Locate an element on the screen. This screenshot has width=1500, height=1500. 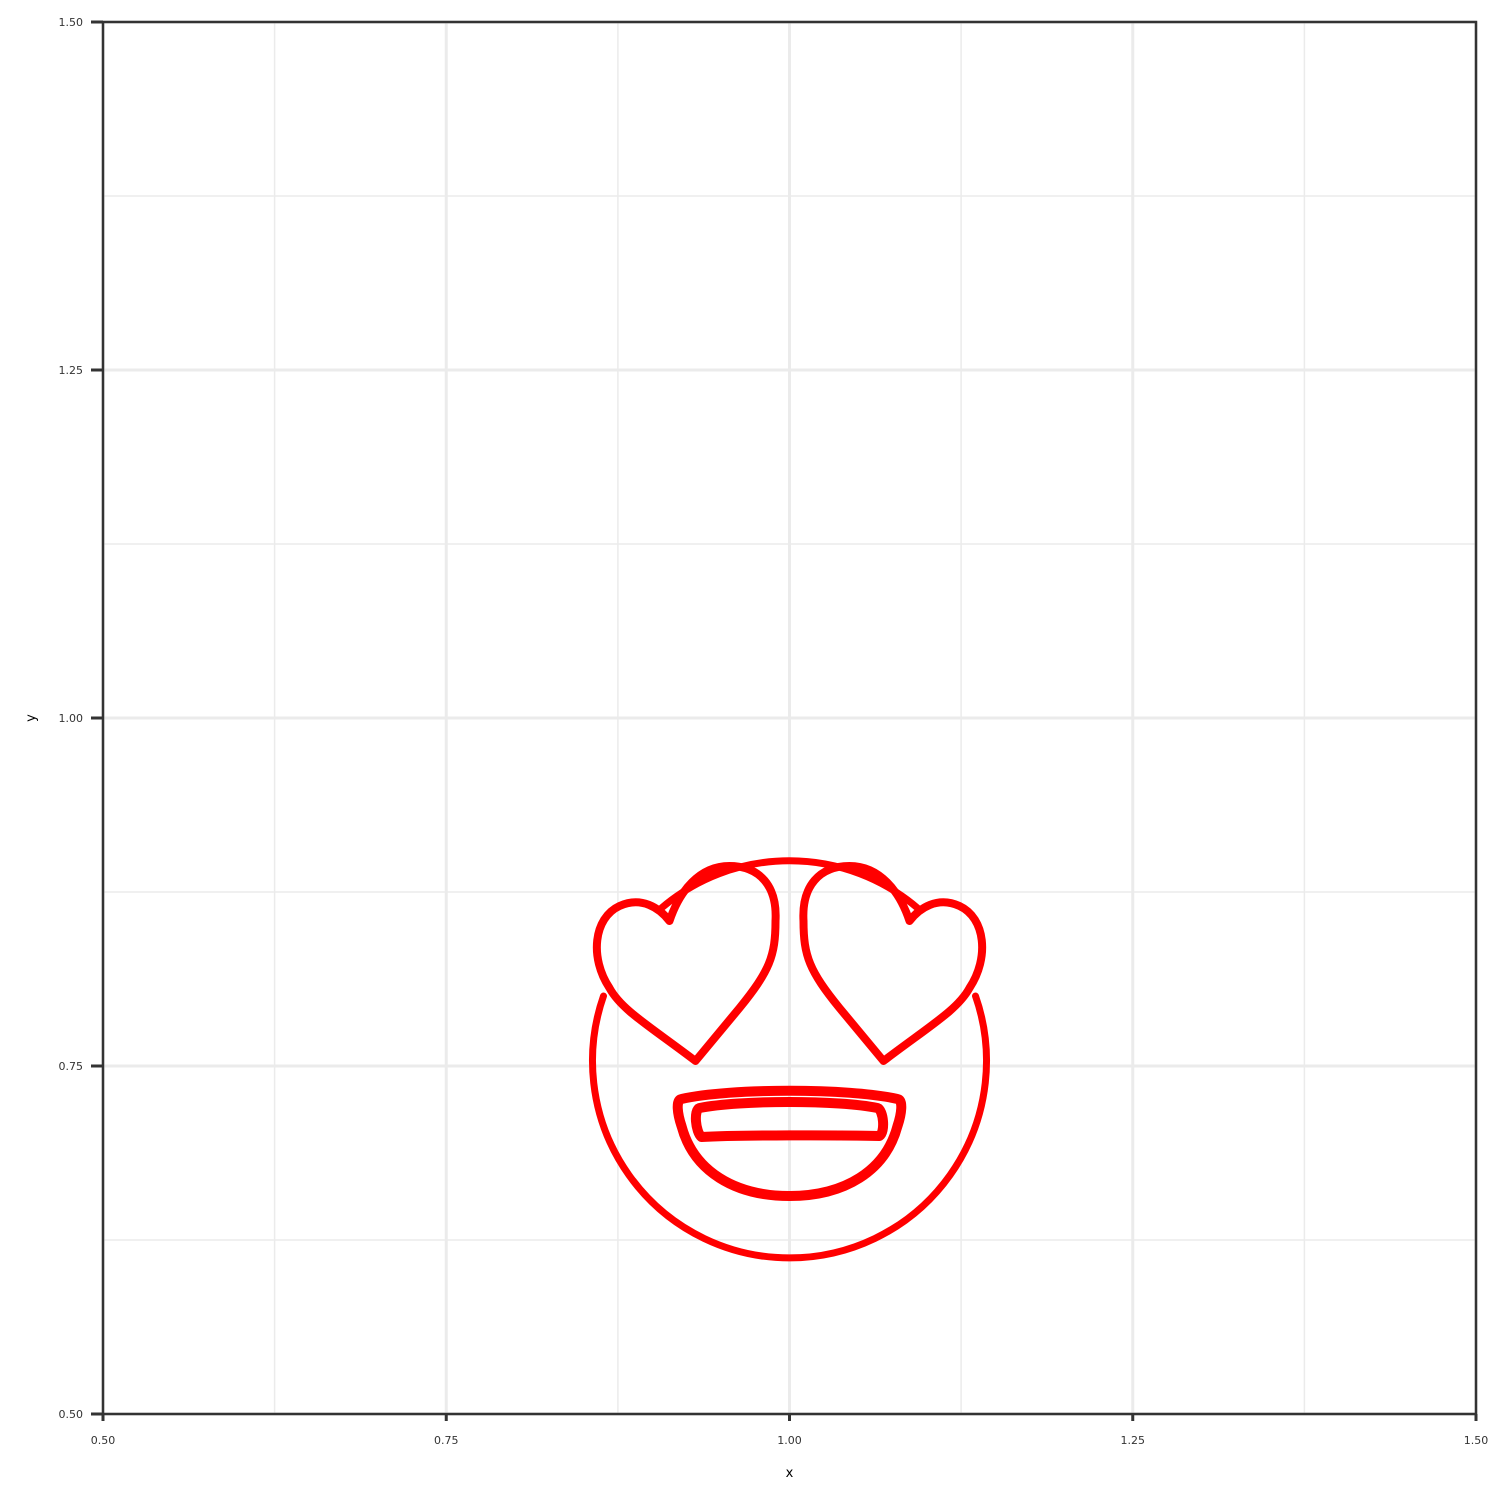
x-tick-label: 1.25 is located at coordinates (1133, 1440).